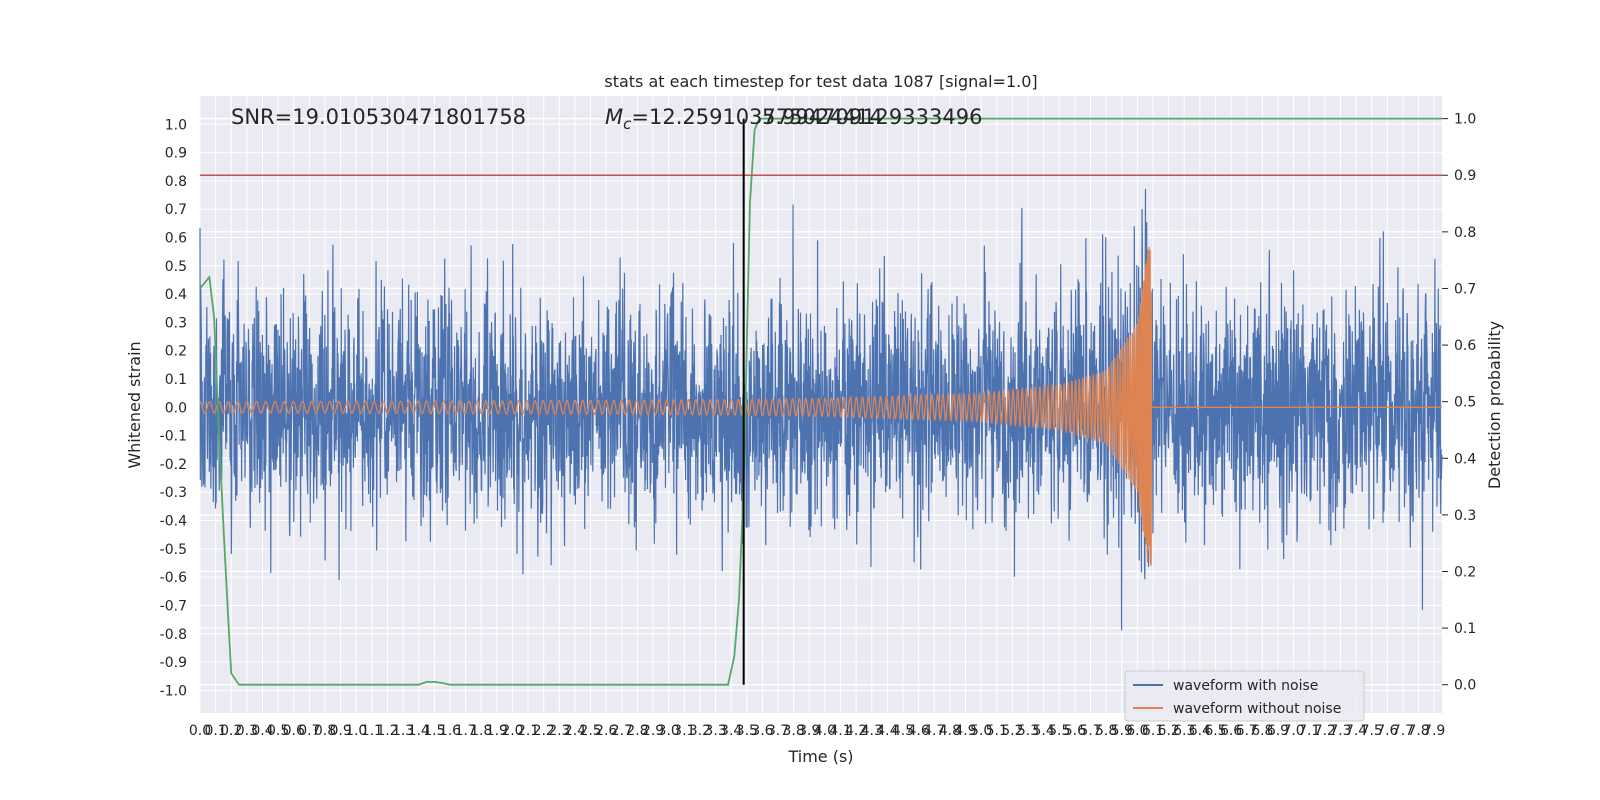 The width and height of the screenshot is (1600, 800). What do you see at coordinates (173, 606) in the screenshot?
I see `y-tick-label: -0.7` at bounding box center [173, 606].